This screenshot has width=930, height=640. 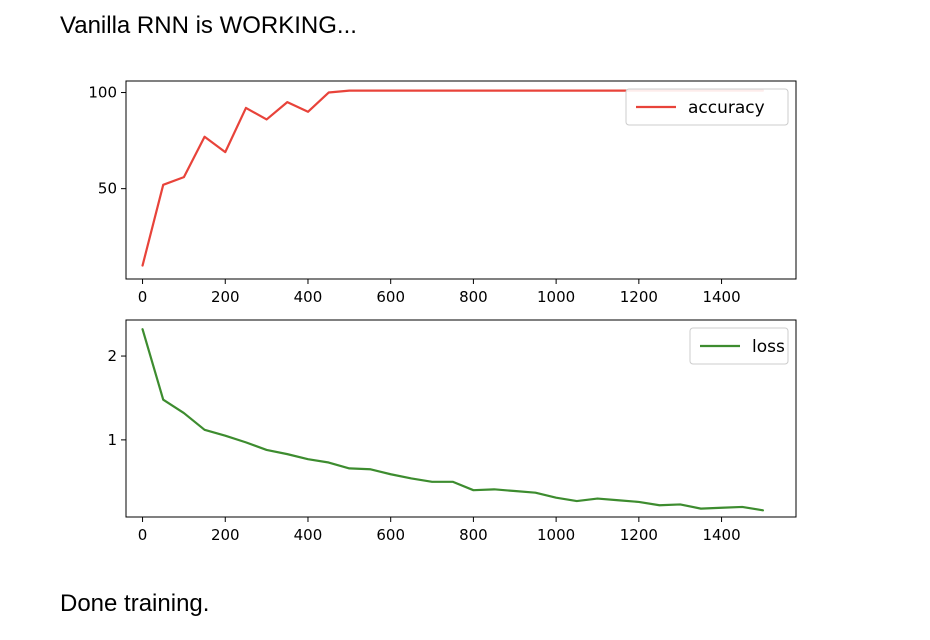 What do you see at coordinates (726, 108) in the screenshot?
I see `legend-label: accuracy` at bounding box center [726, 108].